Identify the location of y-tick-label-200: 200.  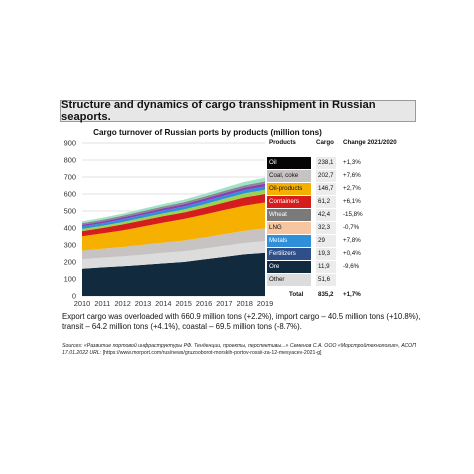
(70, 262).